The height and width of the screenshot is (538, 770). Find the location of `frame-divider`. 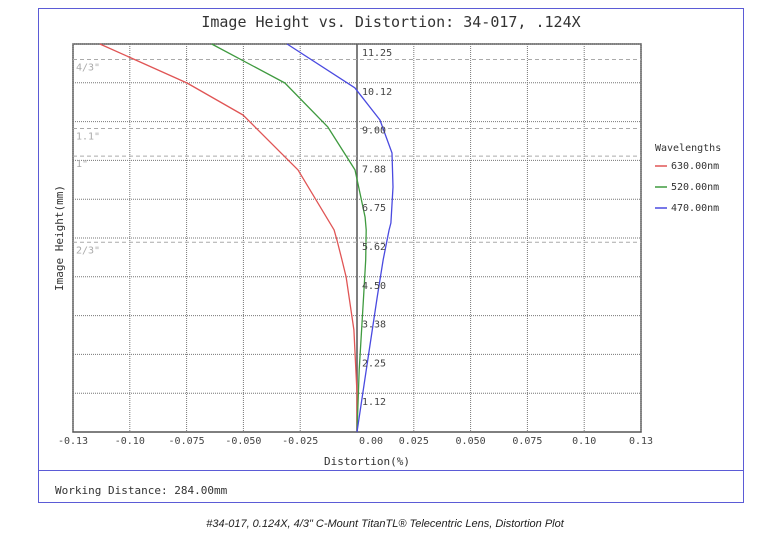

frame-divider is located at coordinates (391, 470).